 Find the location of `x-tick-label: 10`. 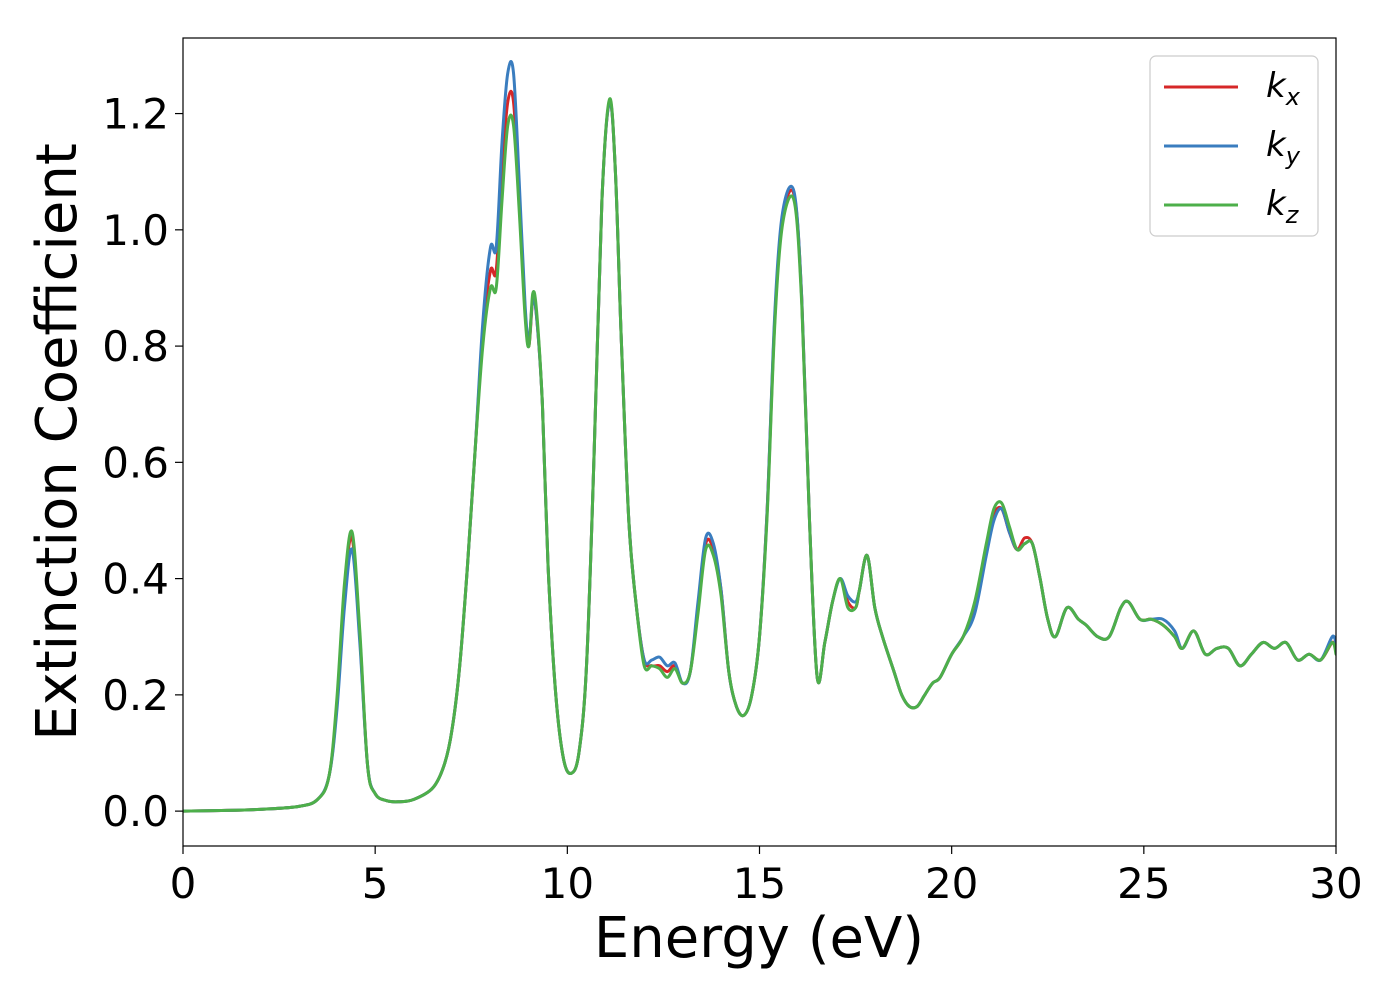

x-tick-label: 10 is located at coordinates (567, 883).